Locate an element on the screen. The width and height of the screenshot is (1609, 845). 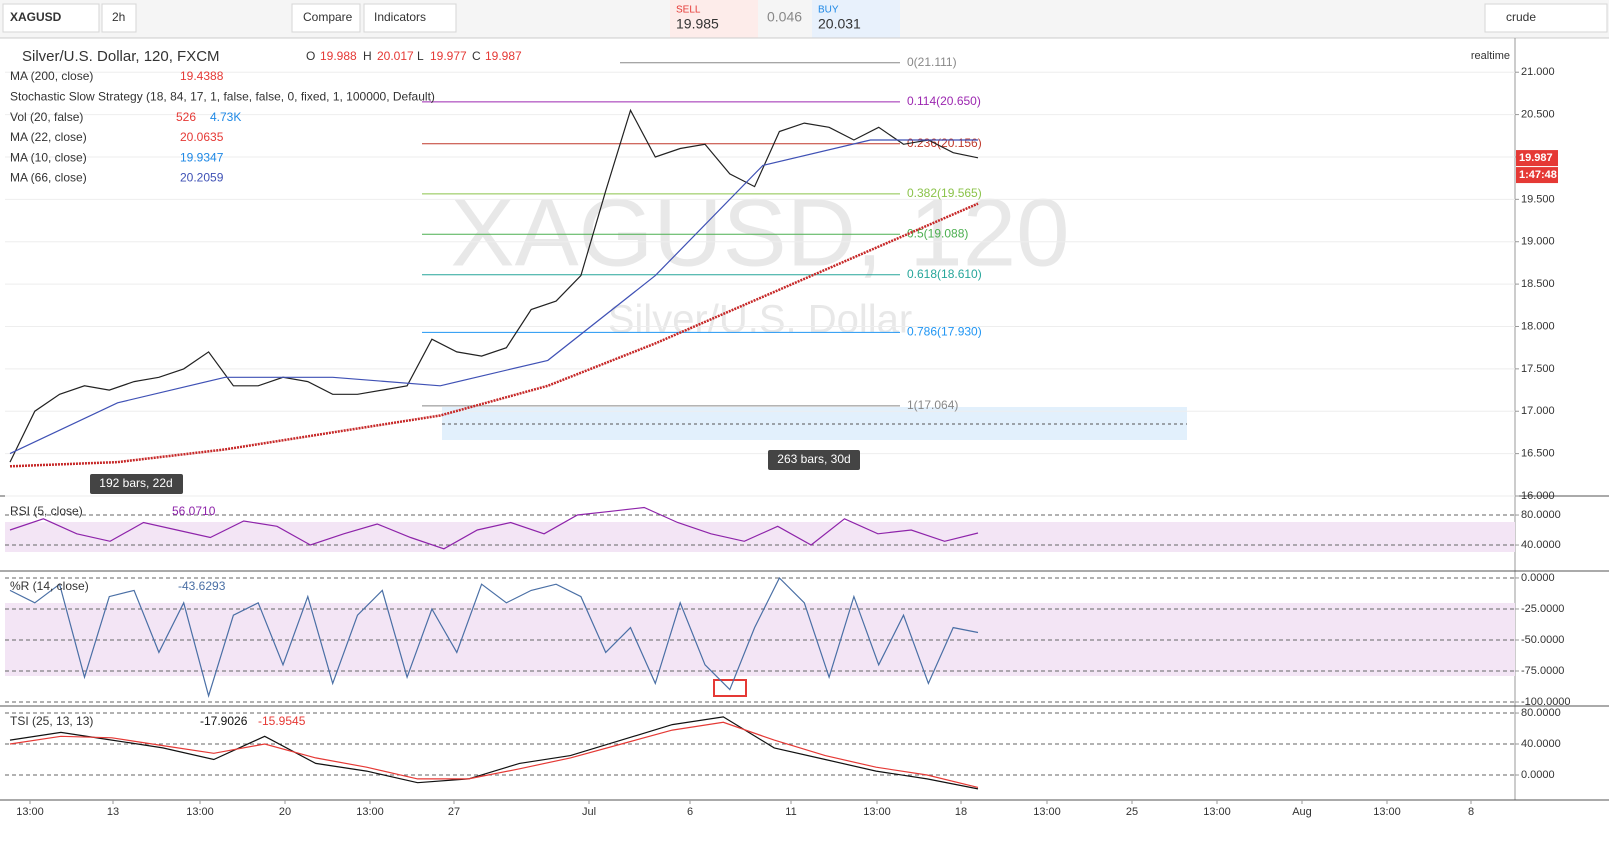
measure-label: 263 bars, 30d is located at coordinates (813, 459).